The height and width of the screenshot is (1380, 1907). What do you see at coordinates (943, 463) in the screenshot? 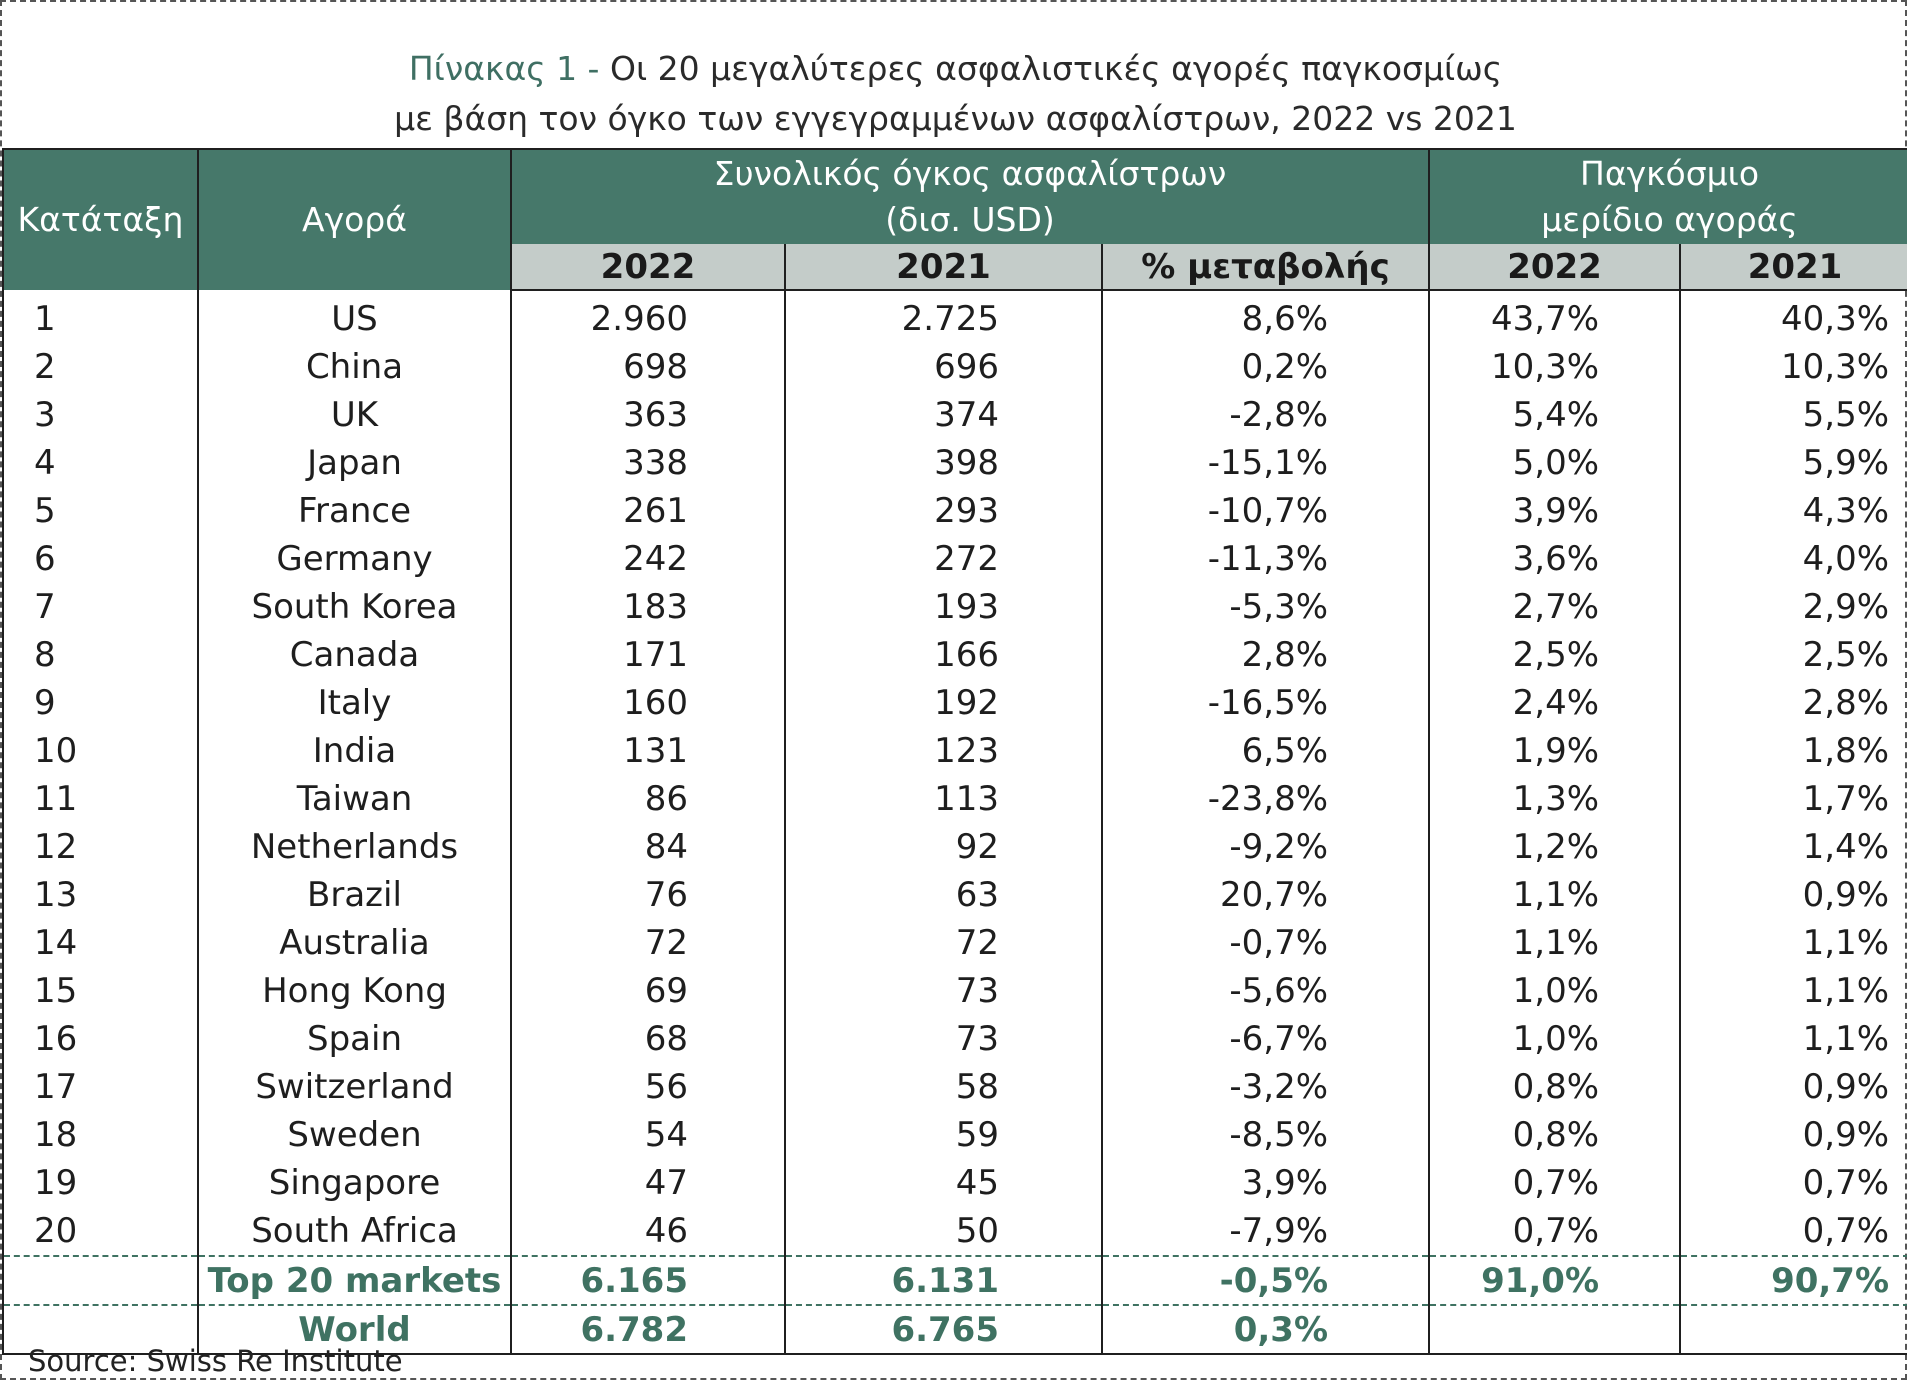
I see `premiums-2021-cell: 398` at bounding box center [943, 463].